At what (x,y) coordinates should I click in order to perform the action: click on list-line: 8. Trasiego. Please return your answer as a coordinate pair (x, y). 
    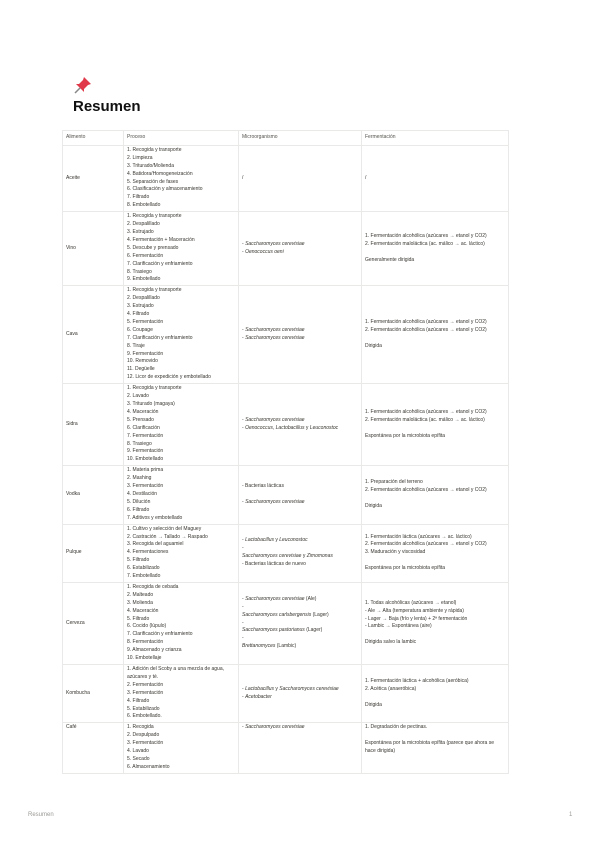
    Looking at the image, I should click on (139, 271).